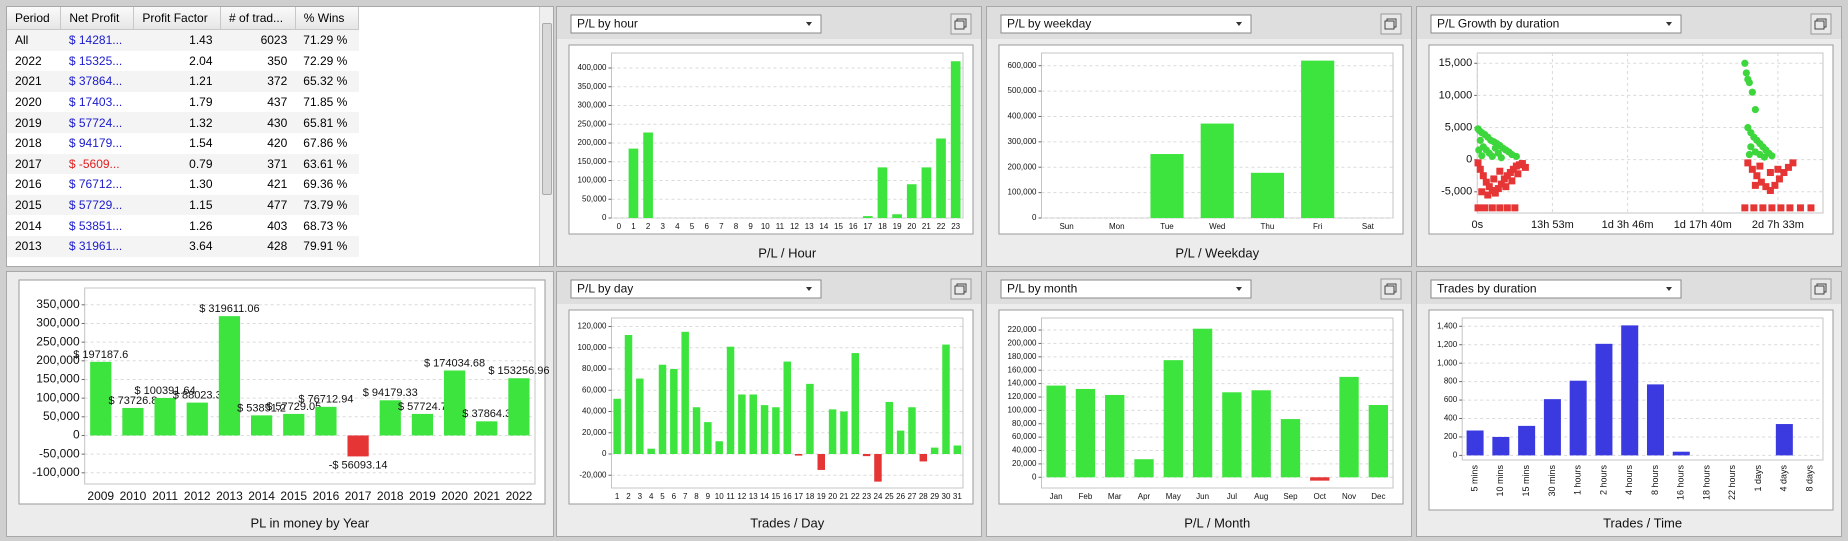  Describe the element at coordinates (605, 289) in the screenshot. I see `chart-selector-label: P/L by day` at that location.